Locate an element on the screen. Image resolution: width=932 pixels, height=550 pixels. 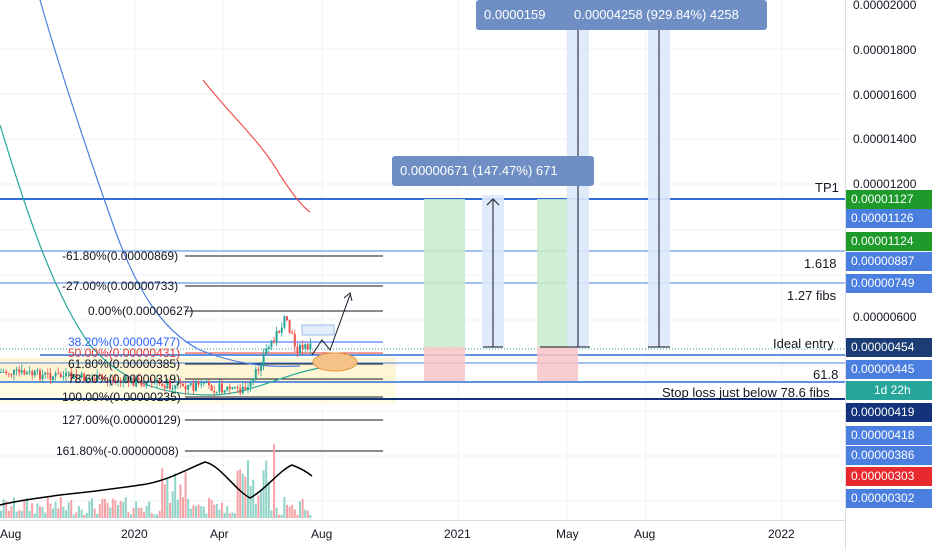
fib-127-label: 1.27 fibs is located at coordinates (812, 295).